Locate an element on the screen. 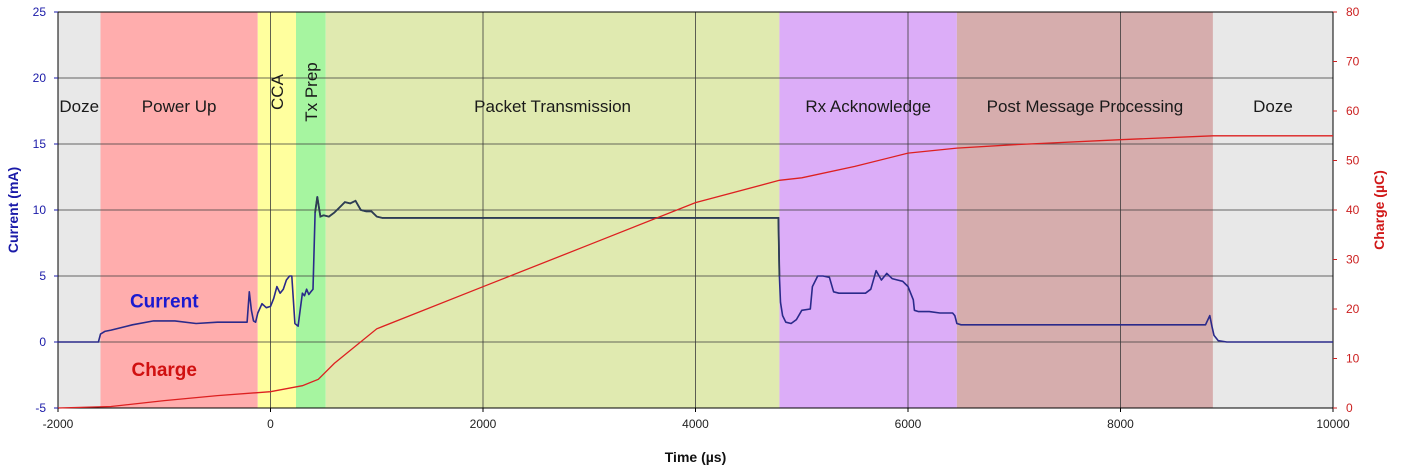 This screenshot has width=1403, height=470. right-axis-title: Charge (µC) is located at coordinates (1379, 210).